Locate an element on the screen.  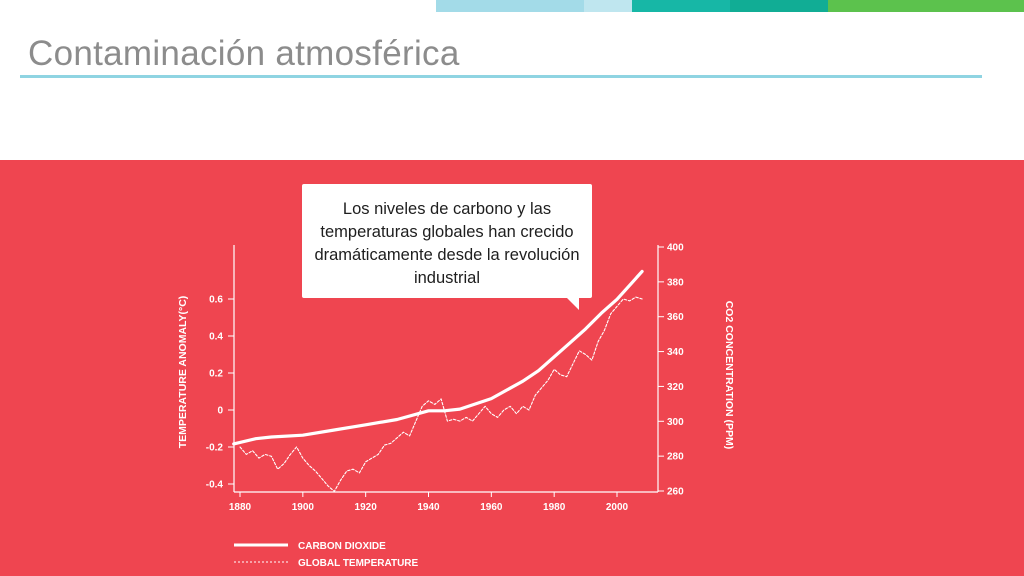
top-accent-bars is located at coordinates (512, 6).